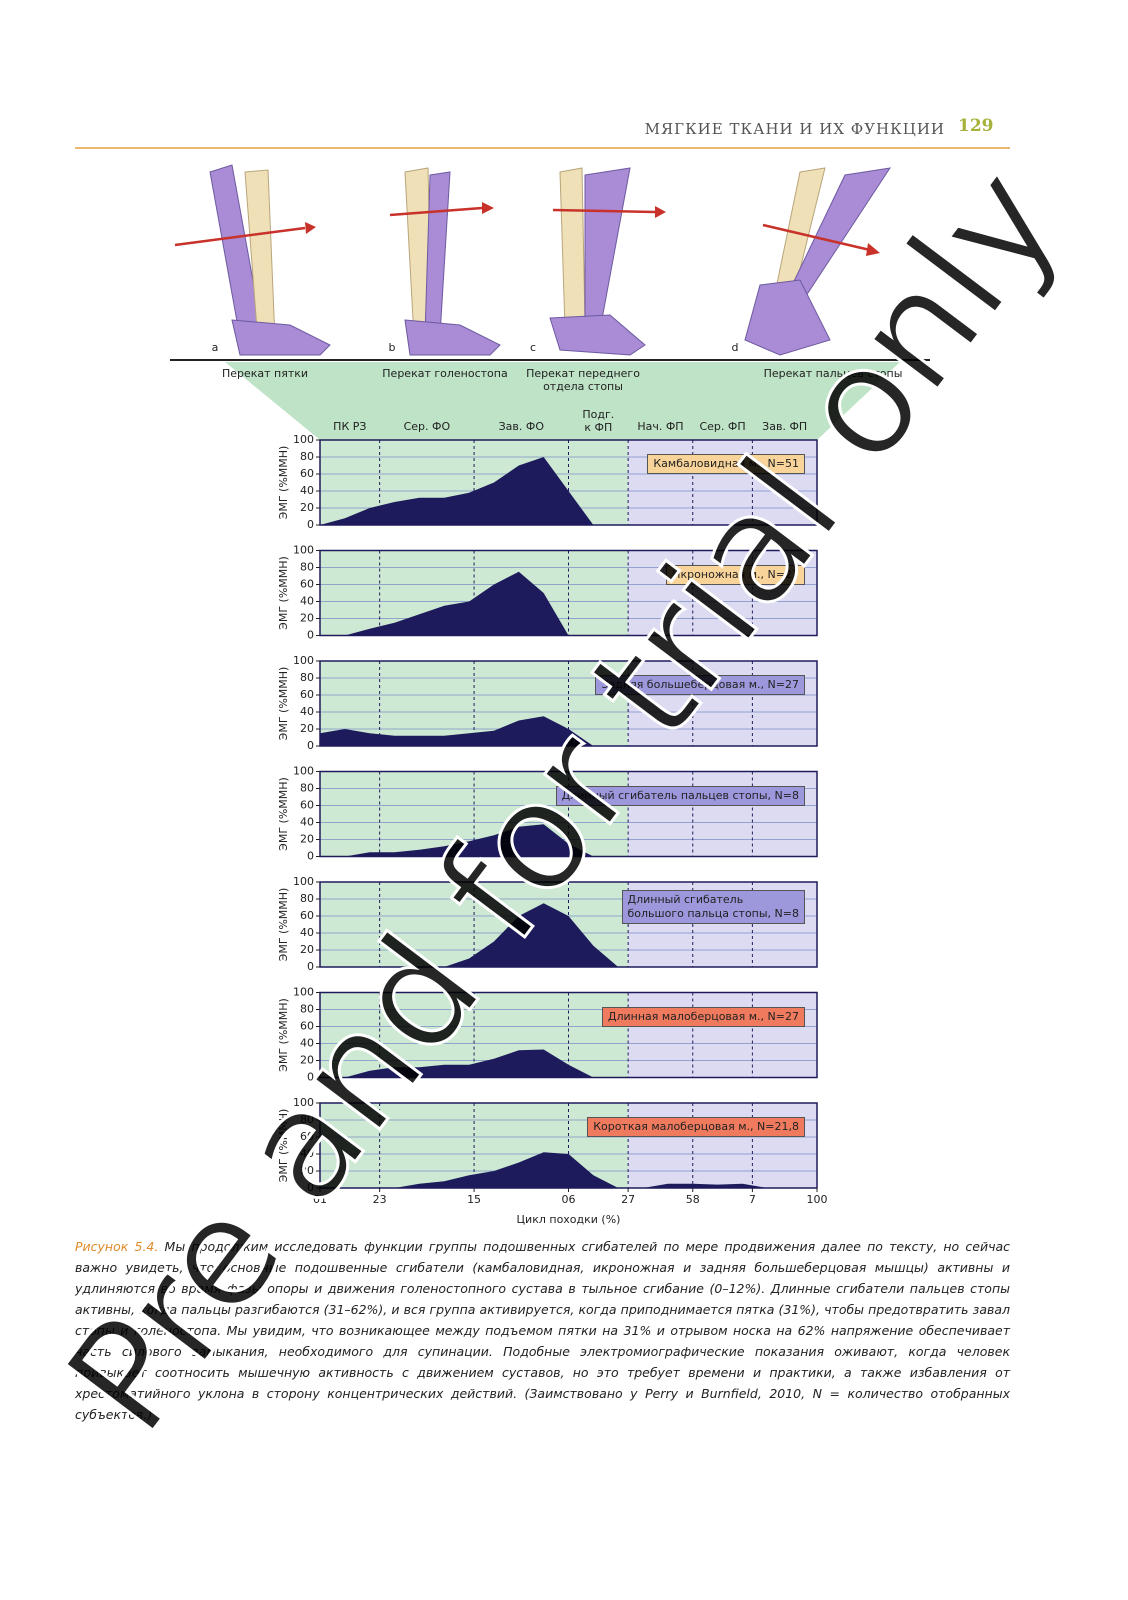  Describe the element at coordinates (628, 1199) in the screenshot. I see `x-tick-label: 27` at that location.